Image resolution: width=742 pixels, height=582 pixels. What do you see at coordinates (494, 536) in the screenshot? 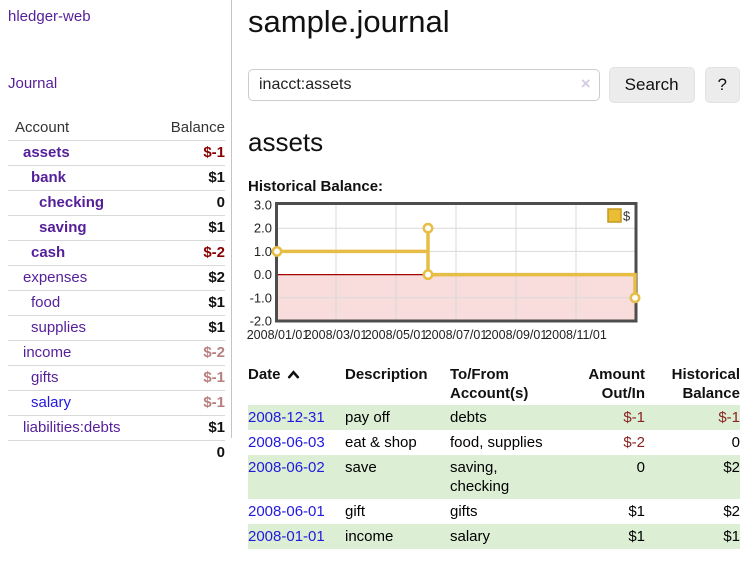
I see `register-row: 2008-01-01 income salary $1 $1` at bounding box center [494, 536].